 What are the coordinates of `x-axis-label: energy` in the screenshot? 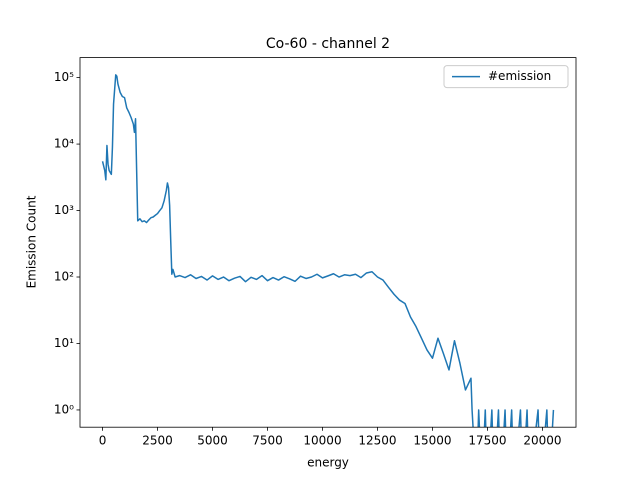 It's located at (328, 463).